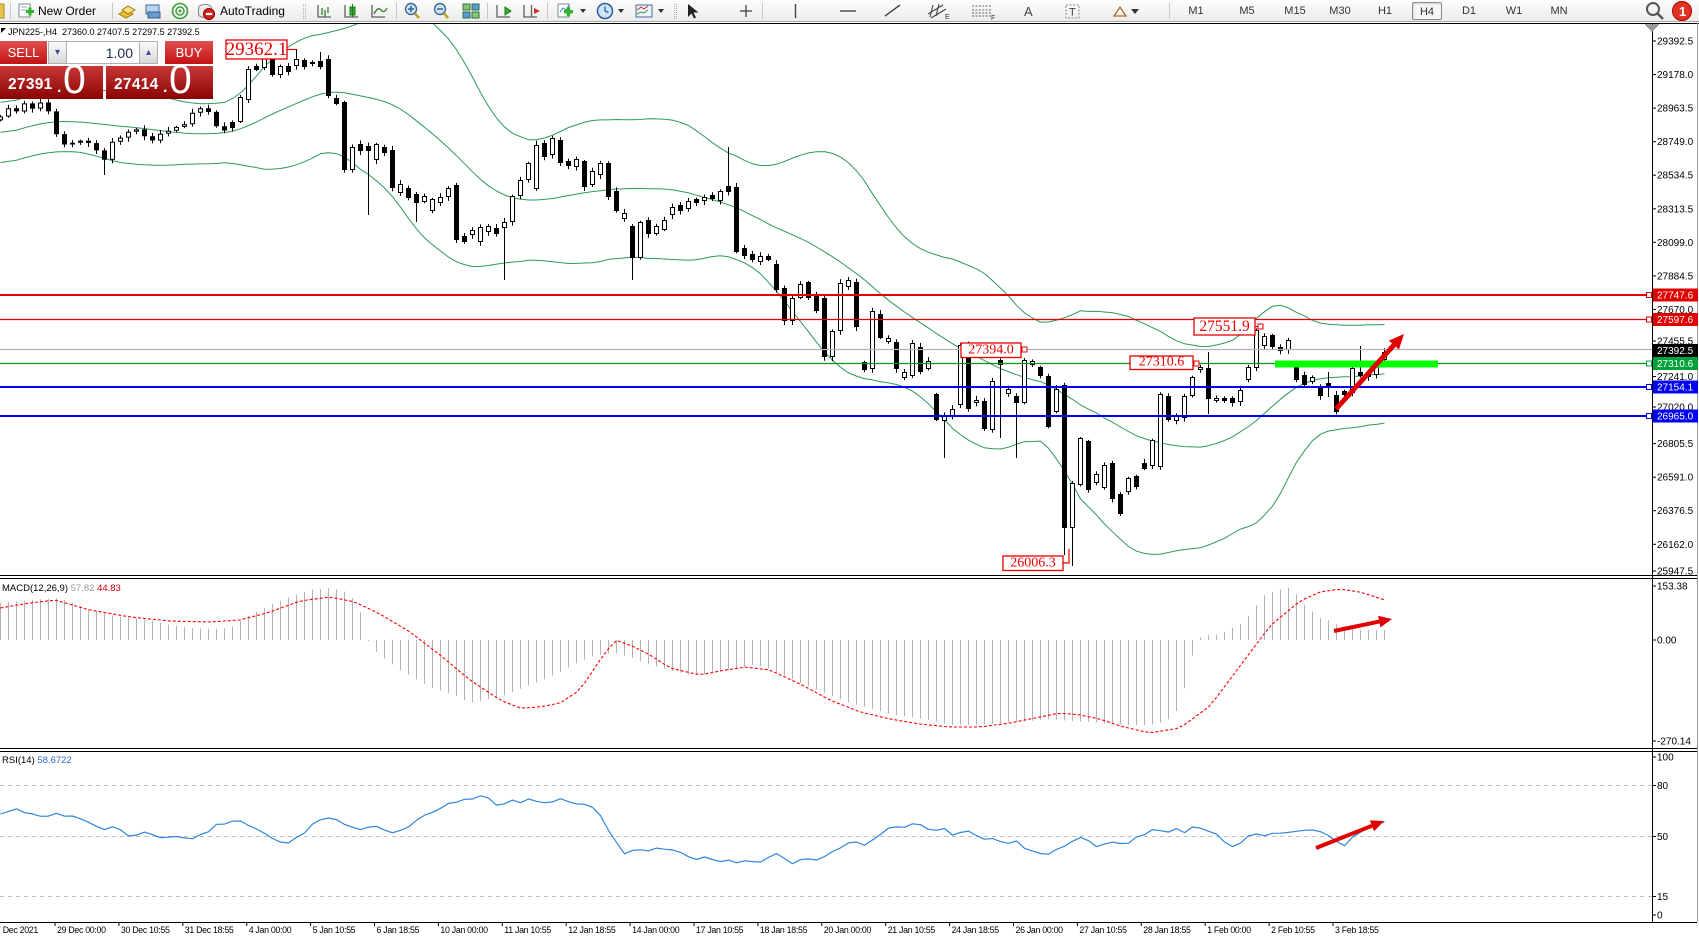 The image size is (1699, 938). Describe the element at coordinates (1675, 388) in the screenshot. I see `svg-text: 27154.1` at that location.